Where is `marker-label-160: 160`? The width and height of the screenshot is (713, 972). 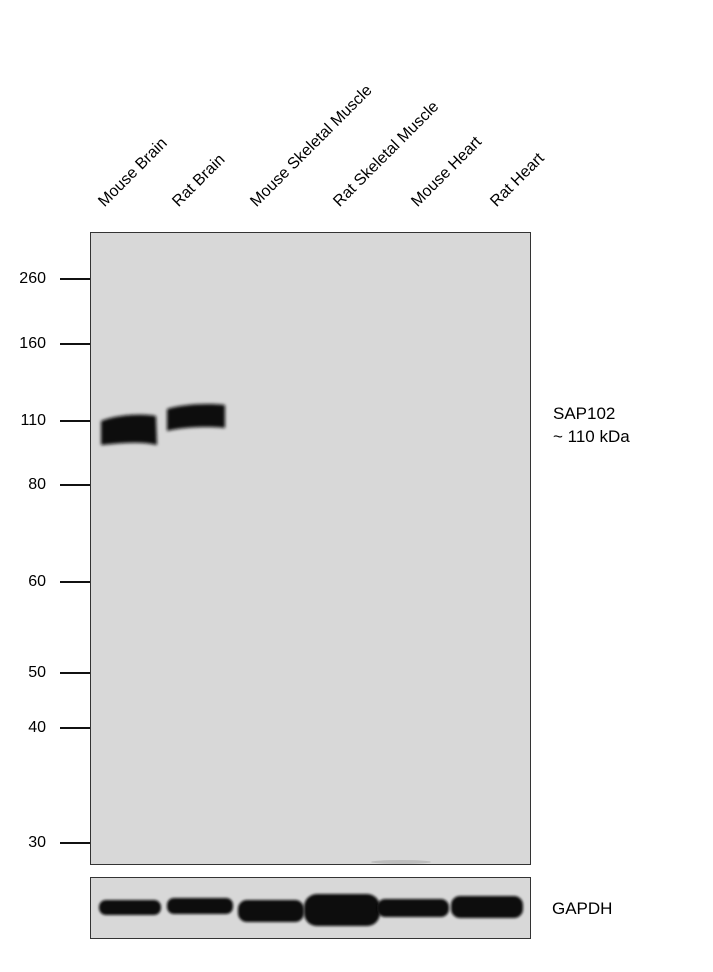 marker-label-160: 160 is located at coordinates (32, 343).